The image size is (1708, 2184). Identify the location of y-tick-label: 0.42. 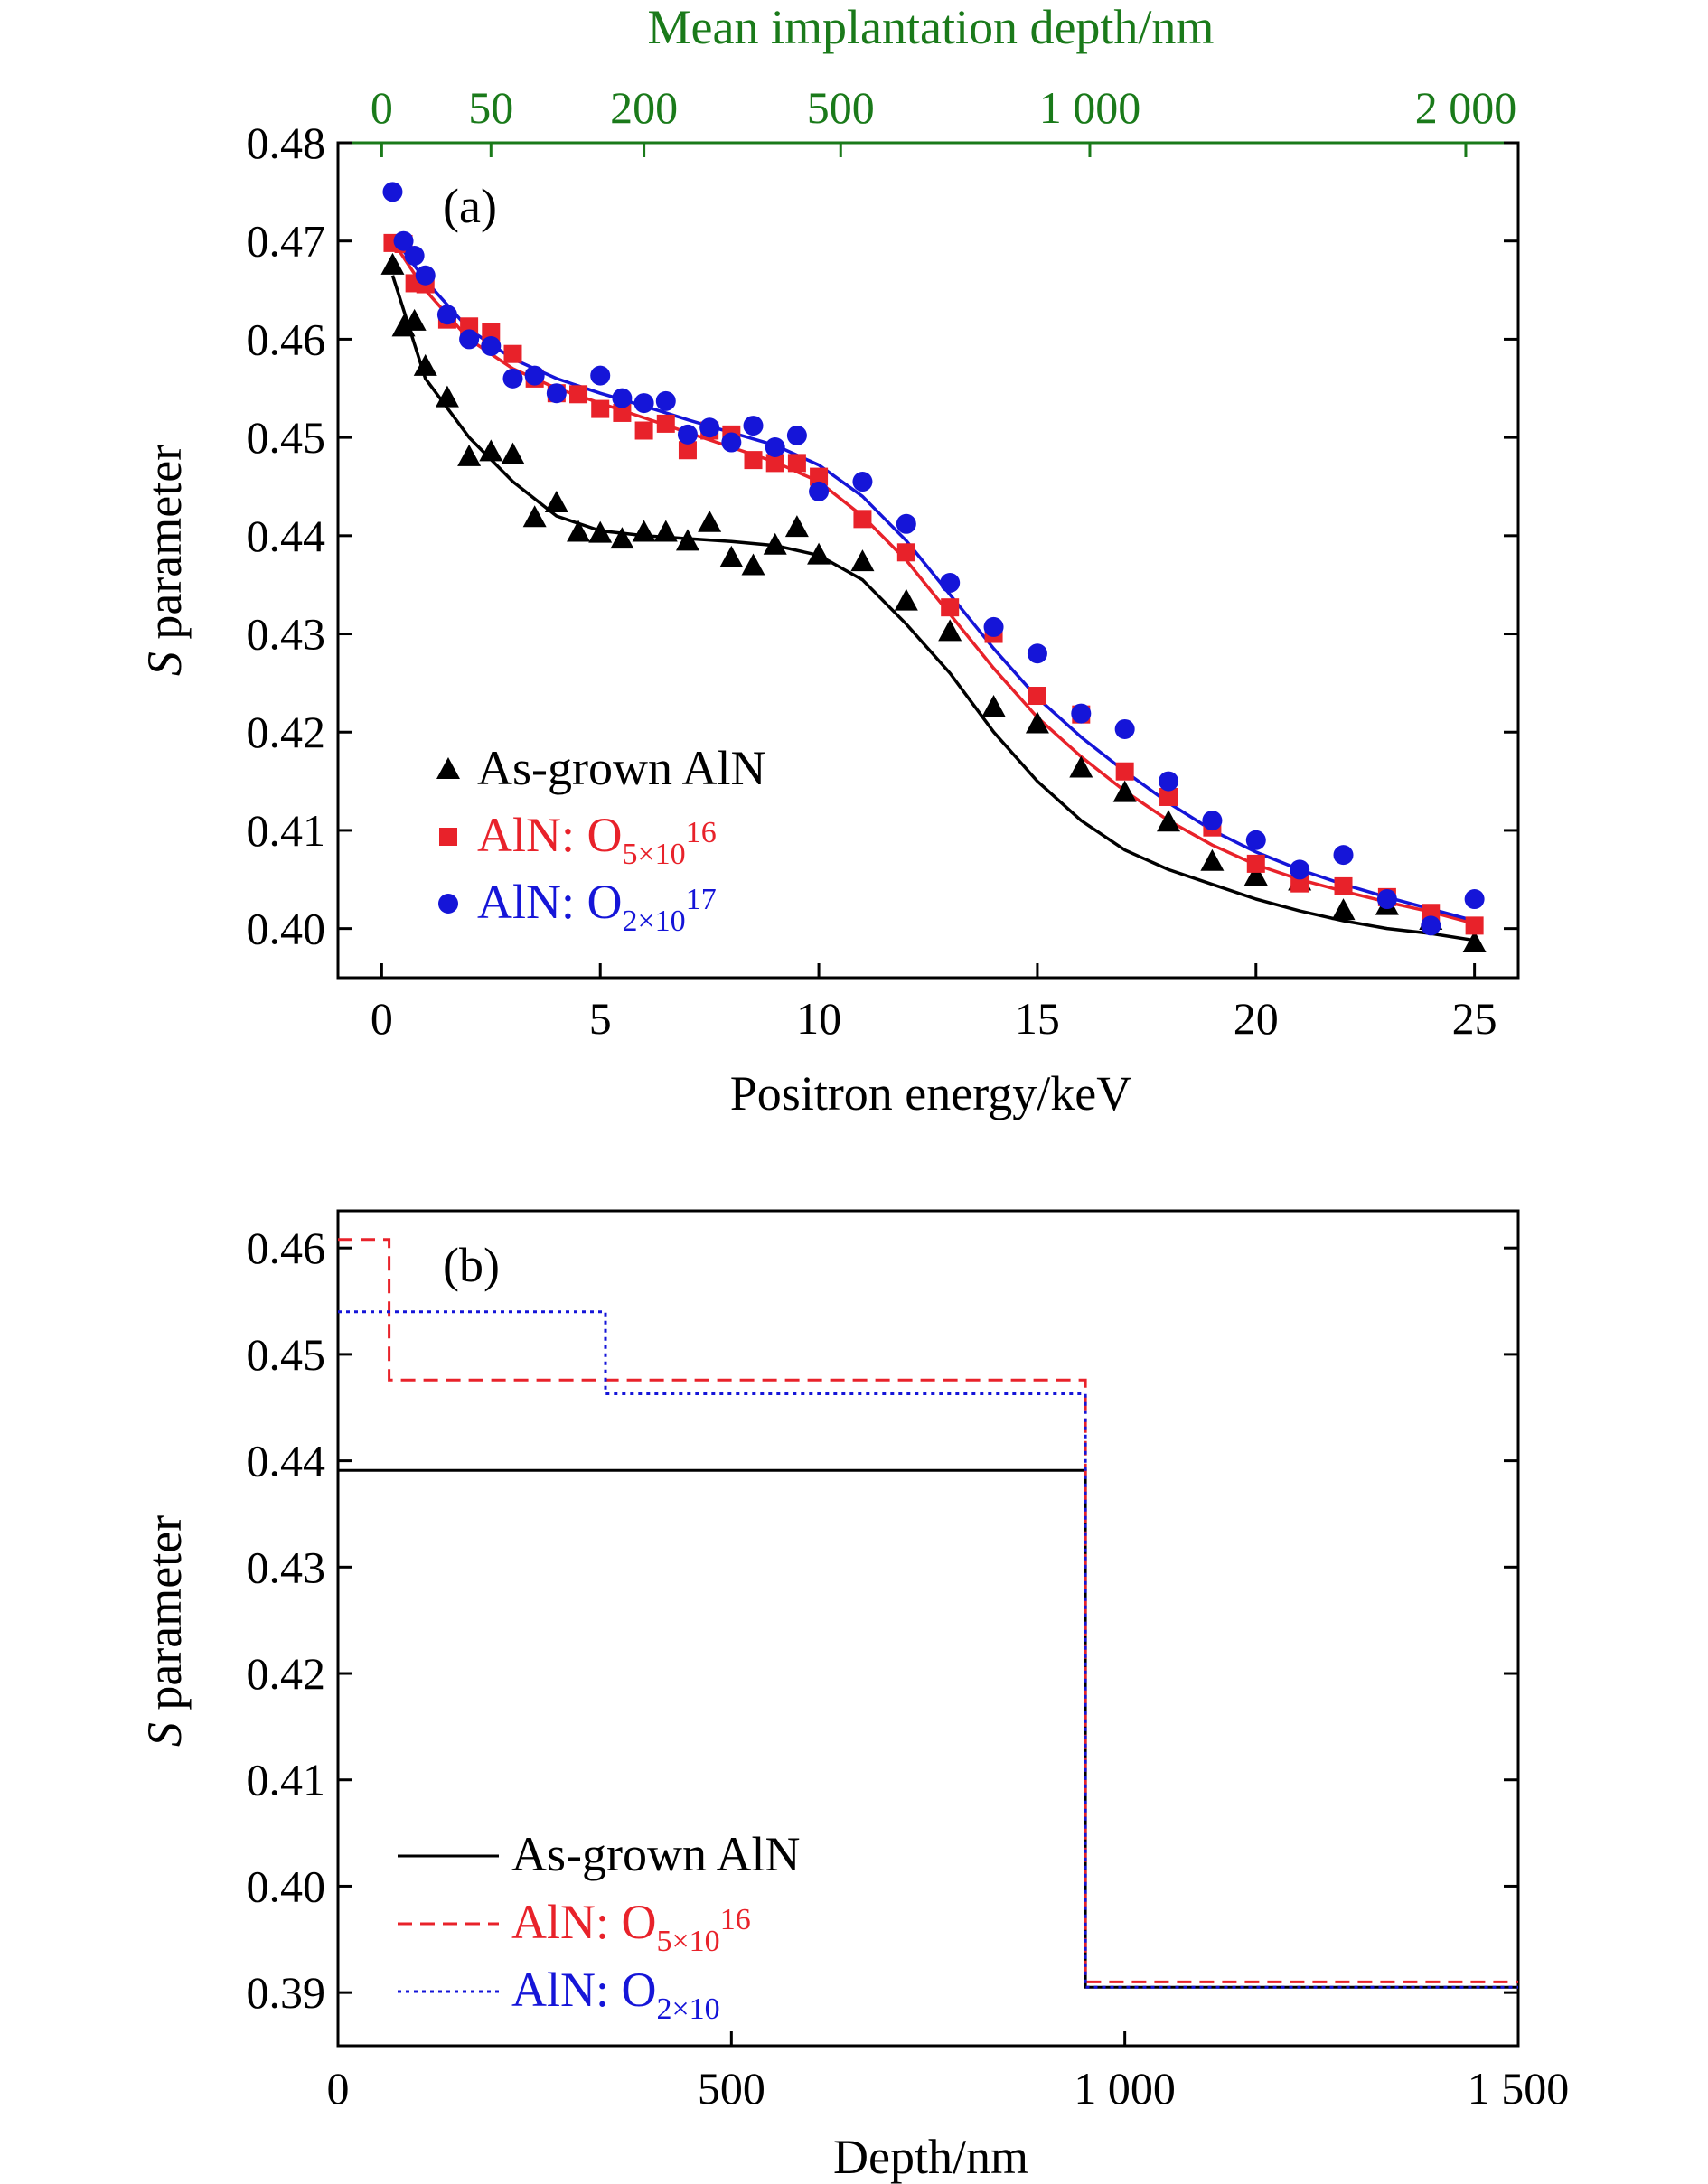
(286, 732).